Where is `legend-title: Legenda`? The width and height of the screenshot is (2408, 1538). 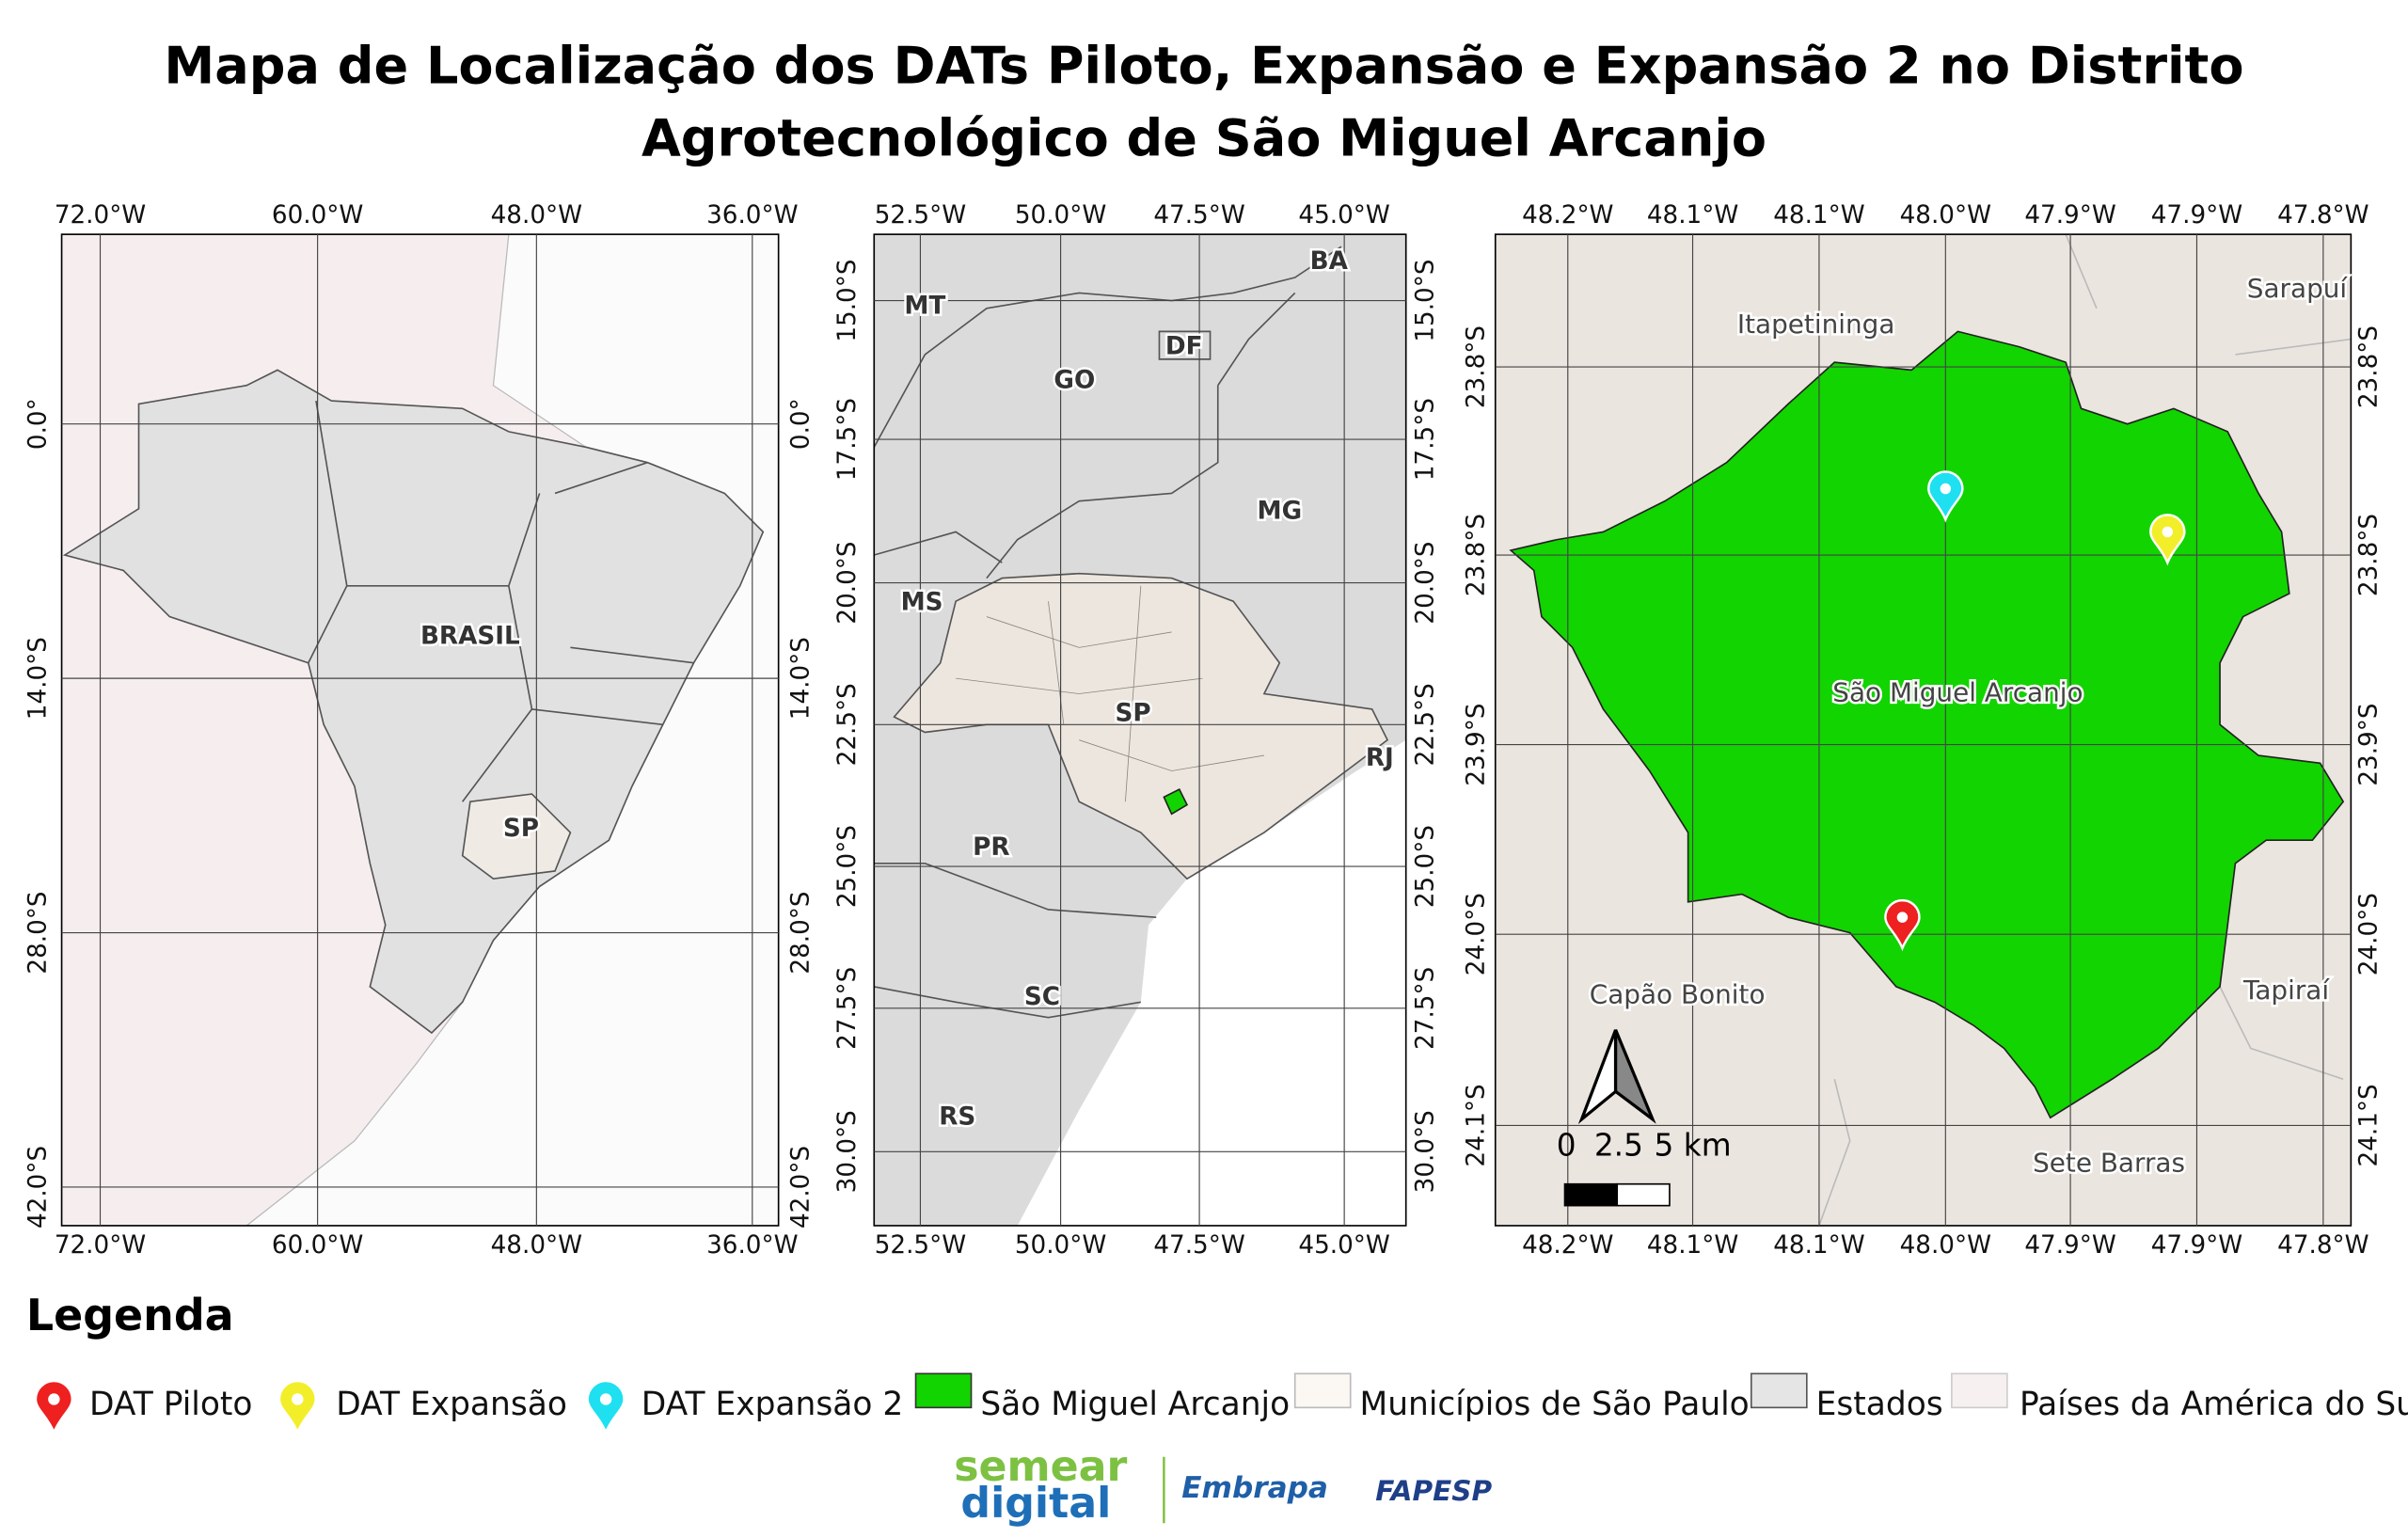
legend-title: Legenda is located at coordinates (130, 1315).